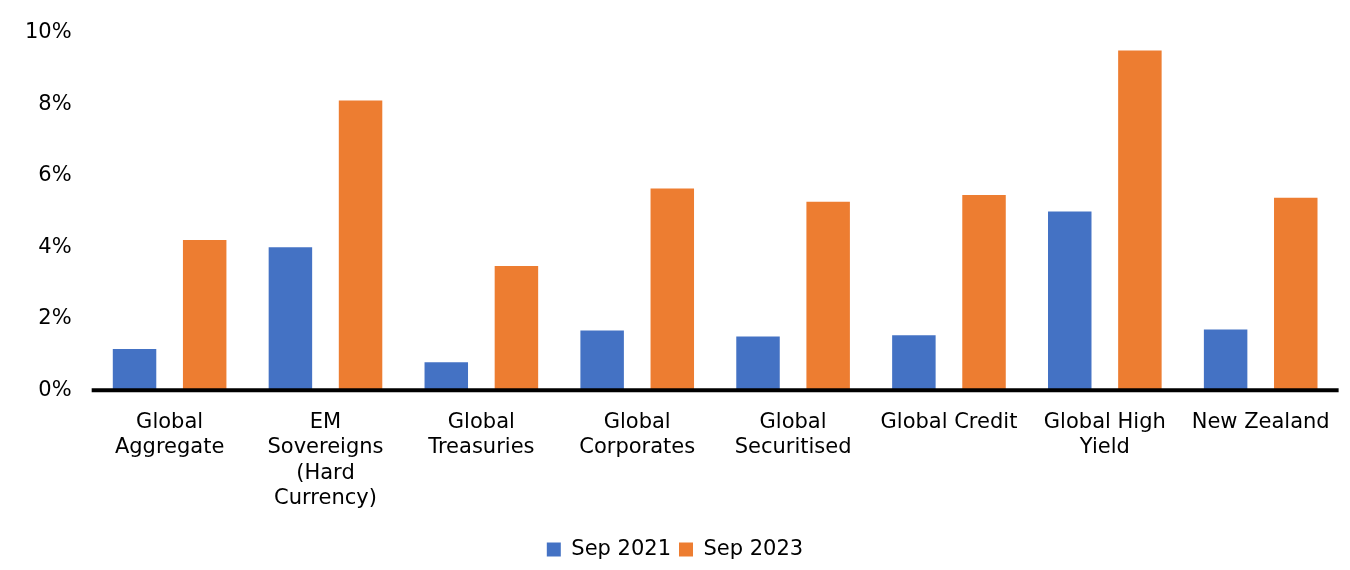  I want to click on x-tick-label: New Zealand, so click(1260, 421).